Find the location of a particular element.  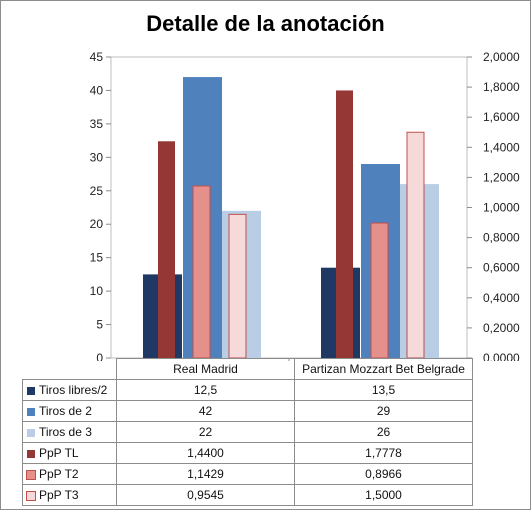

legend-label: Tiros de 2 is located at coordinates (65, 411).